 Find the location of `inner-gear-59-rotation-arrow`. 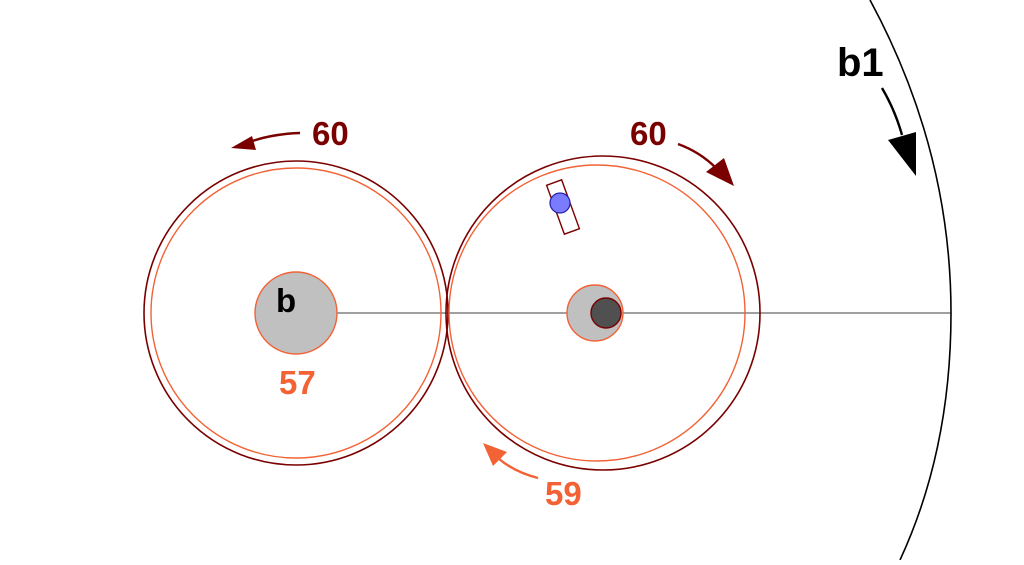

inner-gear-59-rotation-arrow is located at coordinates (518, 468).